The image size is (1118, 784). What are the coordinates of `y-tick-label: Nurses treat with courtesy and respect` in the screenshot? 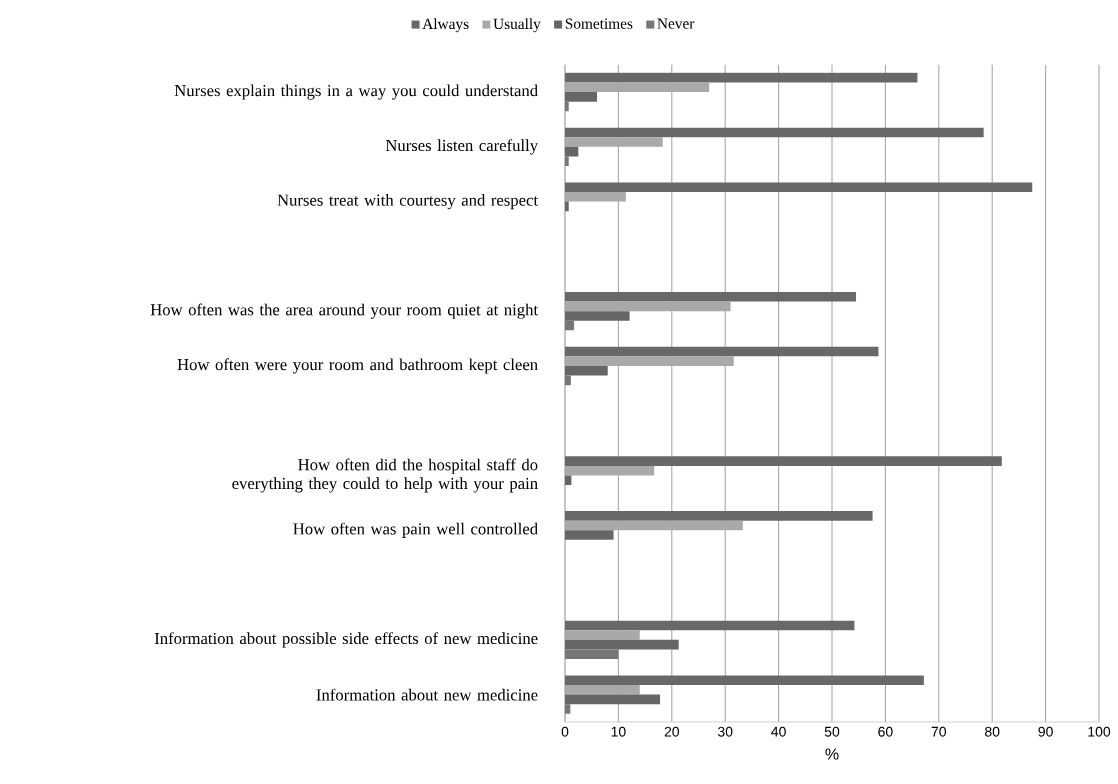 It's located at (407, 202).